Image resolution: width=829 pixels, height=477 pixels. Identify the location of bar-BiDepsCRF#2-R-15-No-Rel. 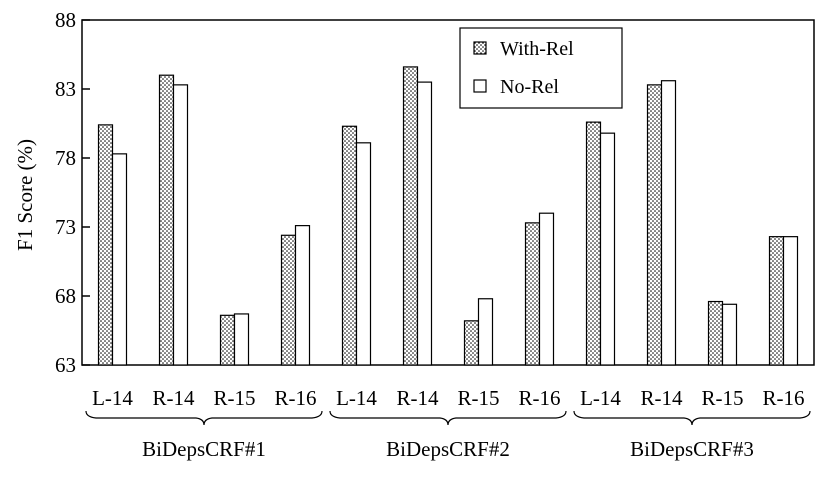
(485, 332).